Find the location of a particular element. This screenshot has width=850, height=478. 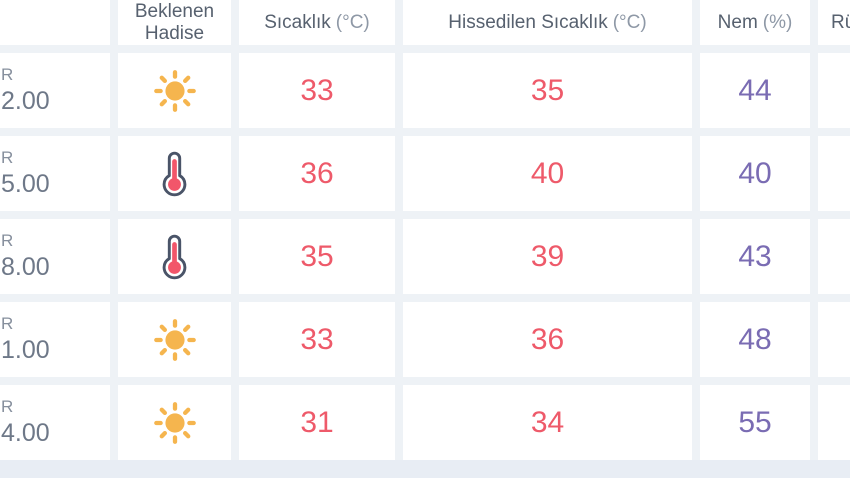

column-header-label: Beklenen Hadise is located at coordinates (174, 22).